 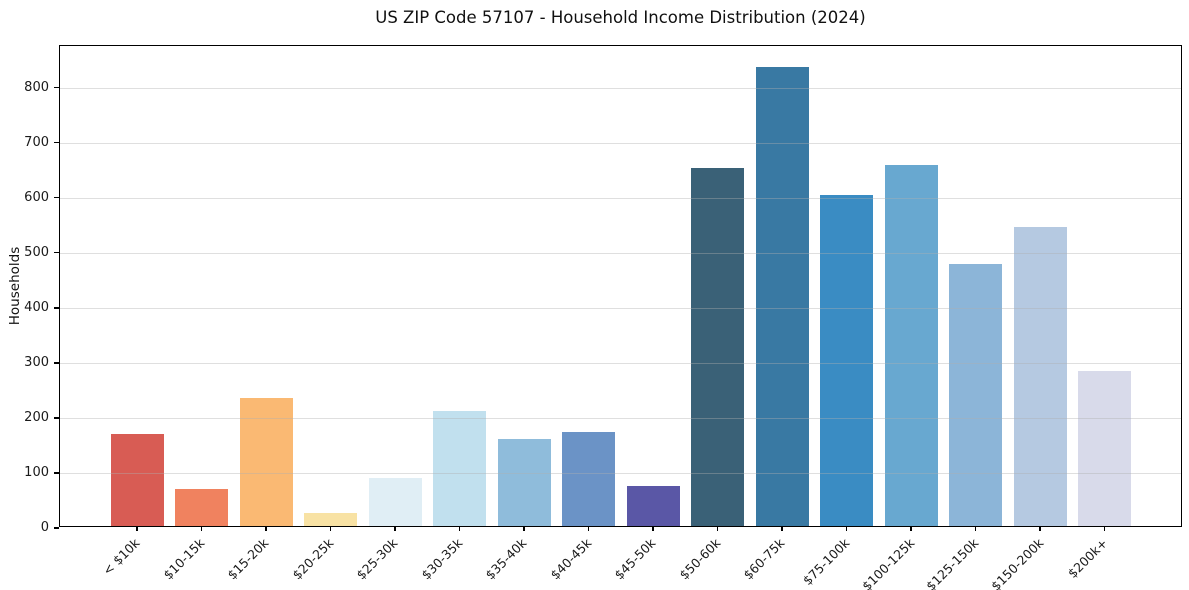 I want to click on y-tick-label: 700, so click(x=36, y=142).